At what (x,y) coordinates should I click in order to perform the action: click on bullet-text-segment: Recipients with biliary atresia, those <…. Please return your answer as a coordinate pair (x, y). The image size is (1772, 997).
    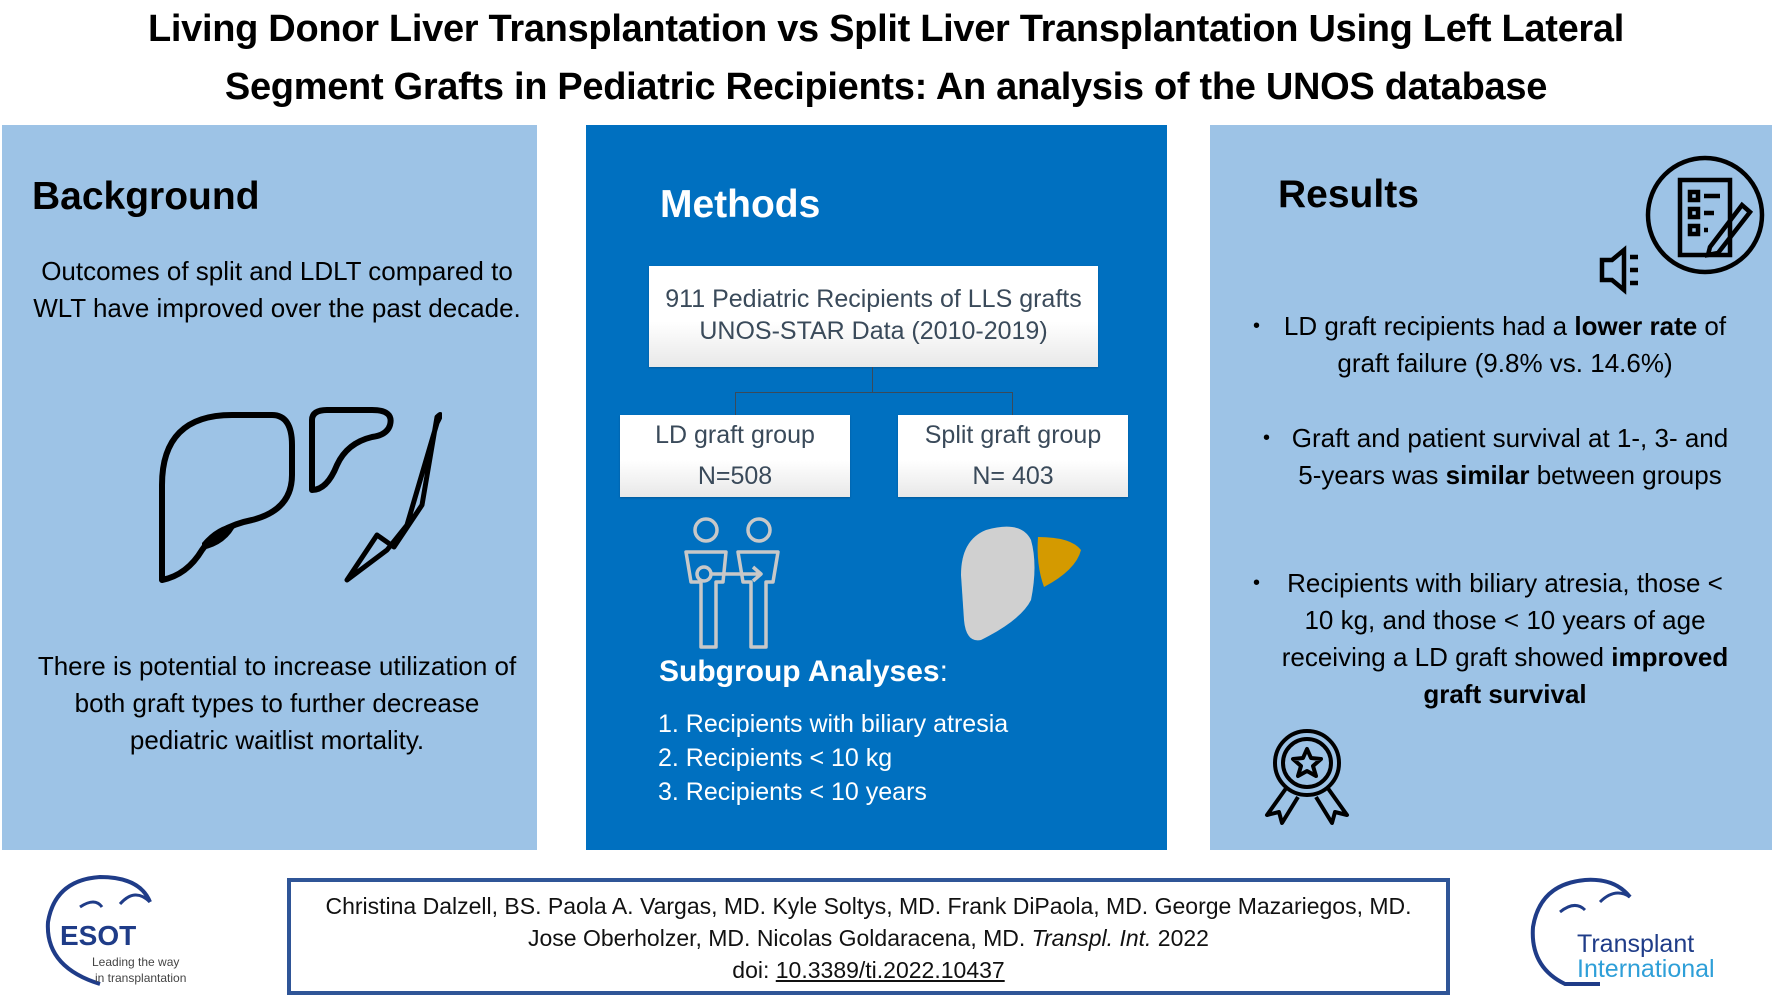
    Looking at the image, I should click on (1502, 620).